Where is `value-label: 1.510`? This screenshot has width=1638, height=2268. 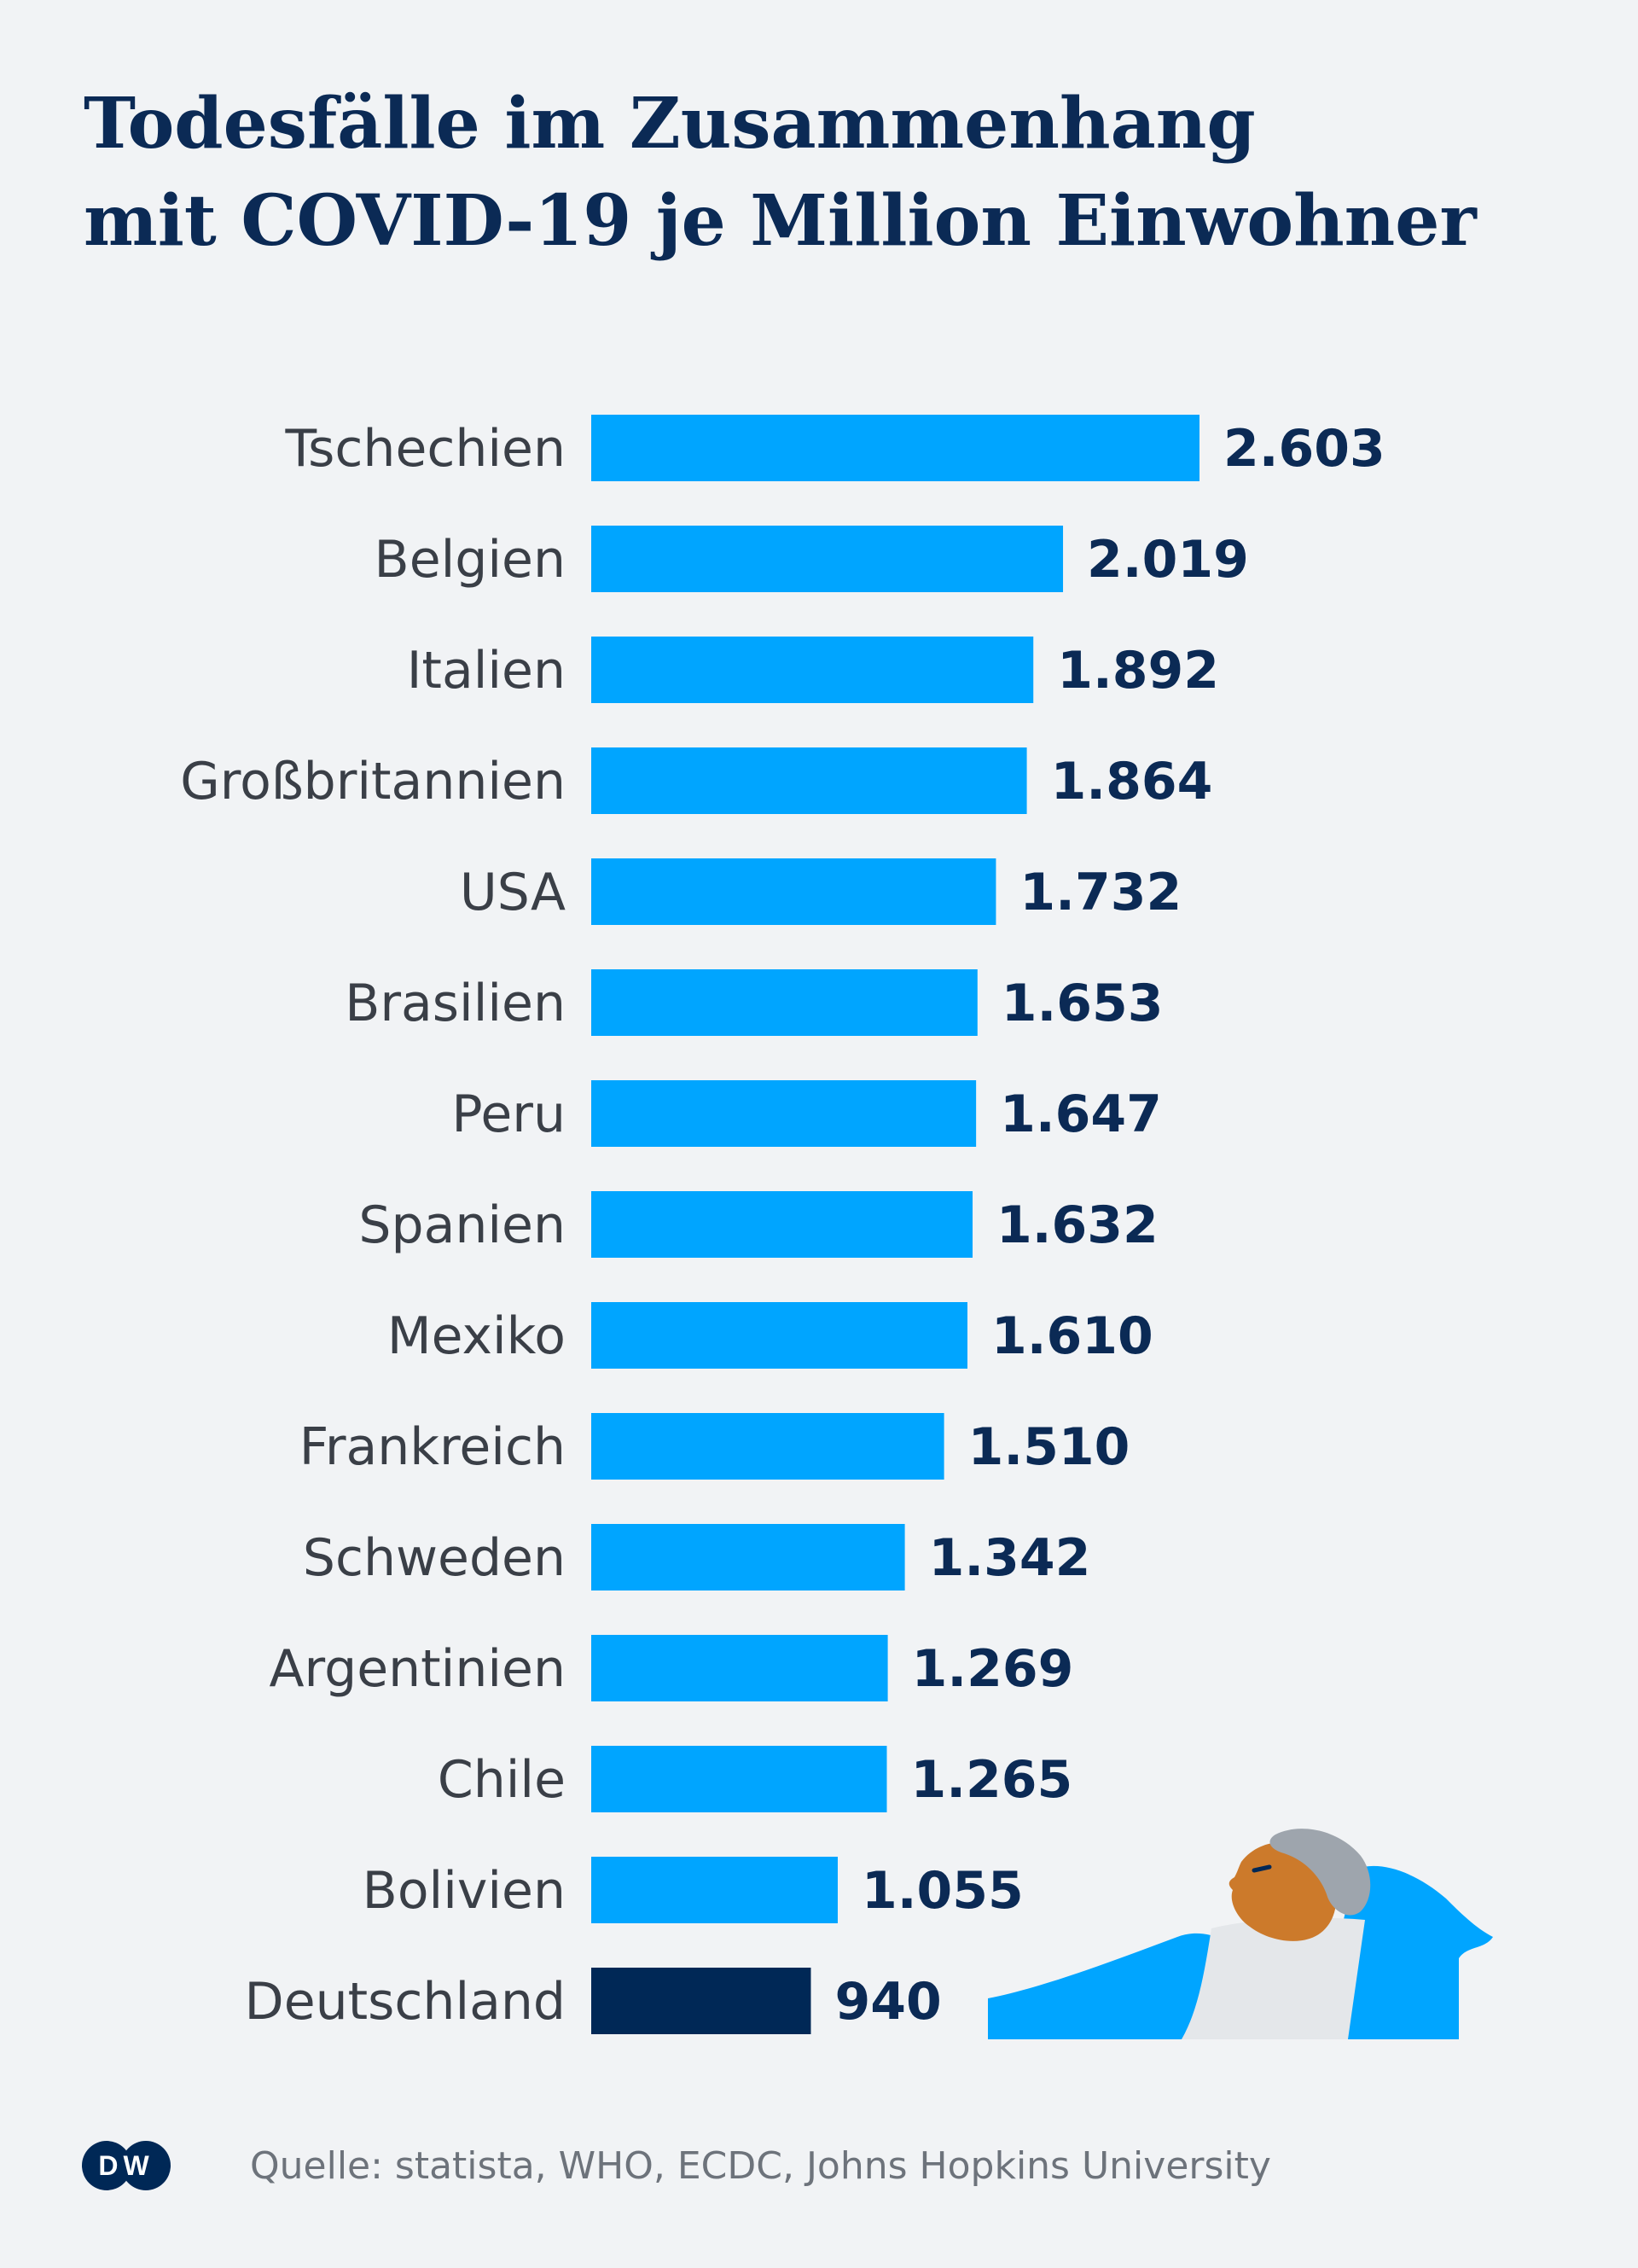 value-label: 1.510 is located at coordinates (1049, 1447).